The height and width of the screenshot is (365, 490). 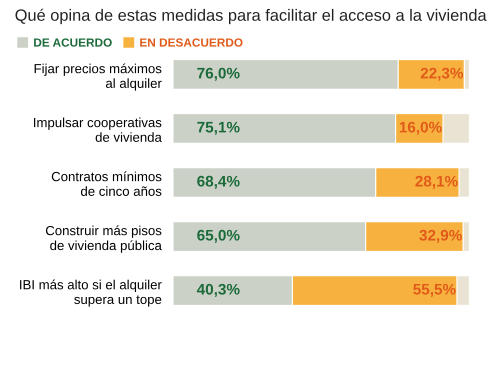 I want to click on data-label: 40,3%, so click(x=218, y=290).